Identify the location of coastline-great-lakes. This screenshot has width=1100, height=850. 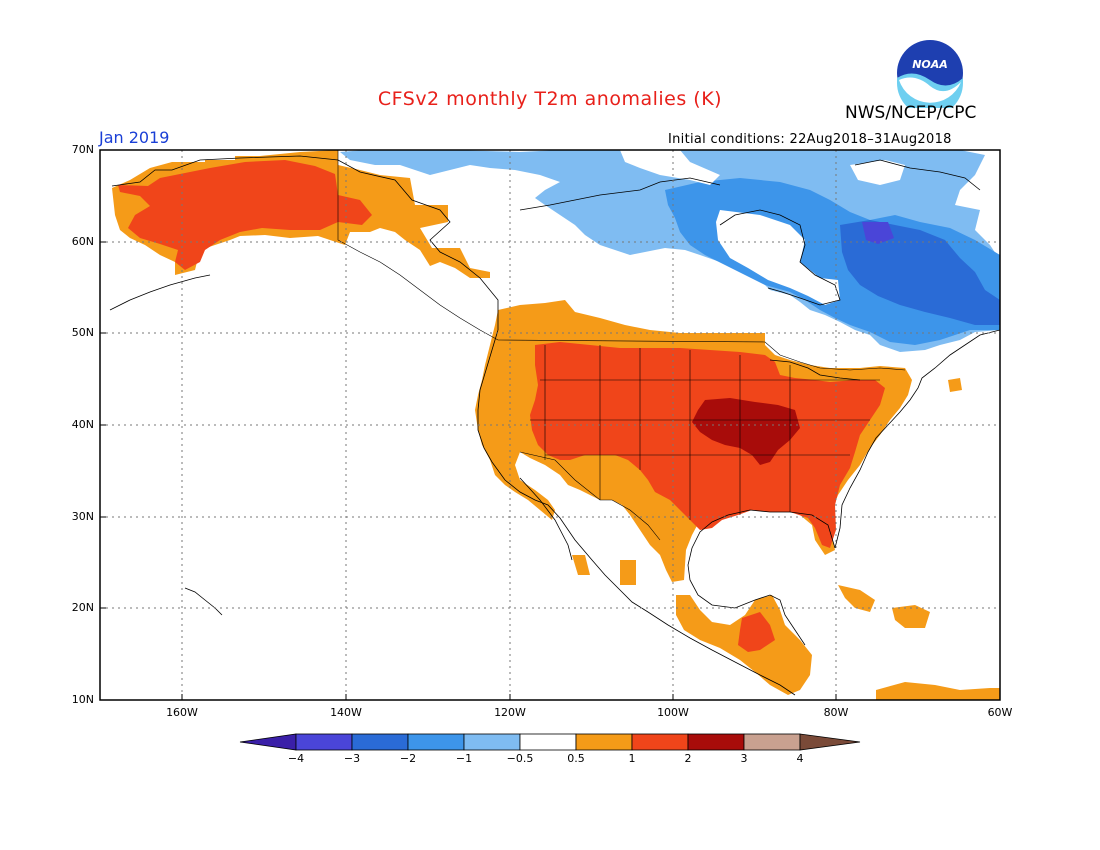
(815, 370).